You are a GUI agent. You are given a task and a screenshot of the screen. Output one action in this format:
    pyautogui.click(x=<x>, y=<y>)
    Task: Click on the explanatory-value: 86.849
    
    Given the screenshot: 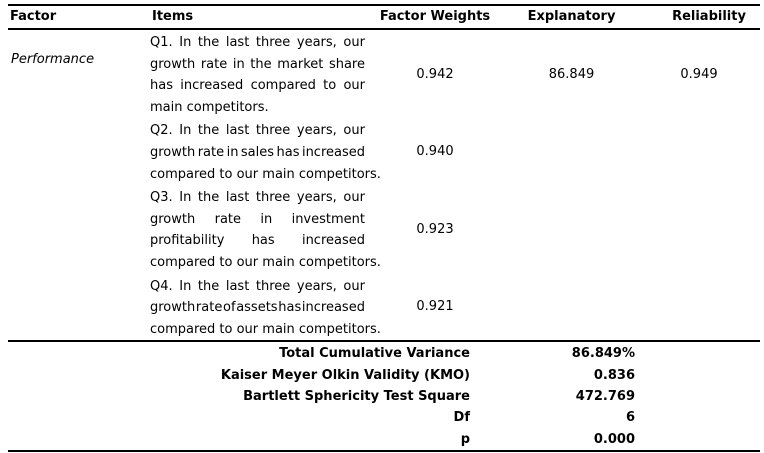 What is the action you would take?
    pyautogui.click(x=571, y=74)
    